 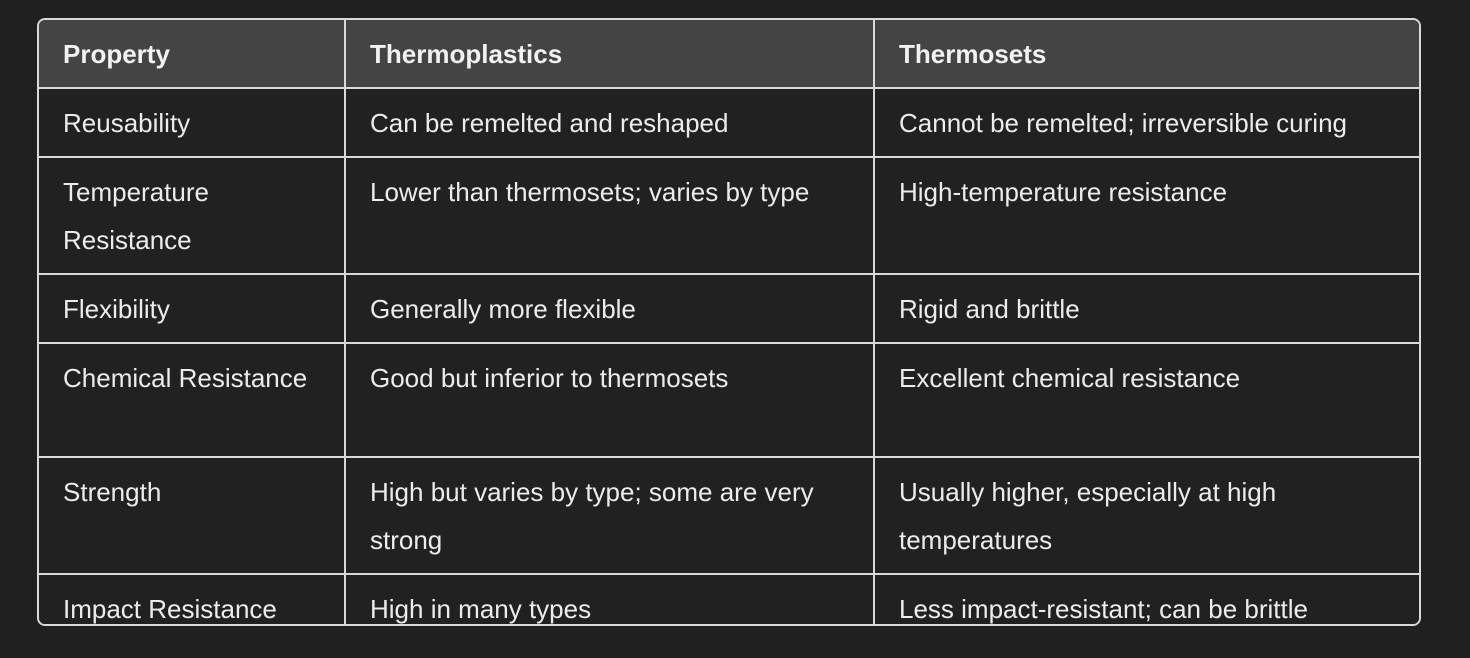 What do you see at coordinates (610, 599) in the screenshot?
I see `cell-thermoplastics: High in many types` at bounding box center [610, 599].